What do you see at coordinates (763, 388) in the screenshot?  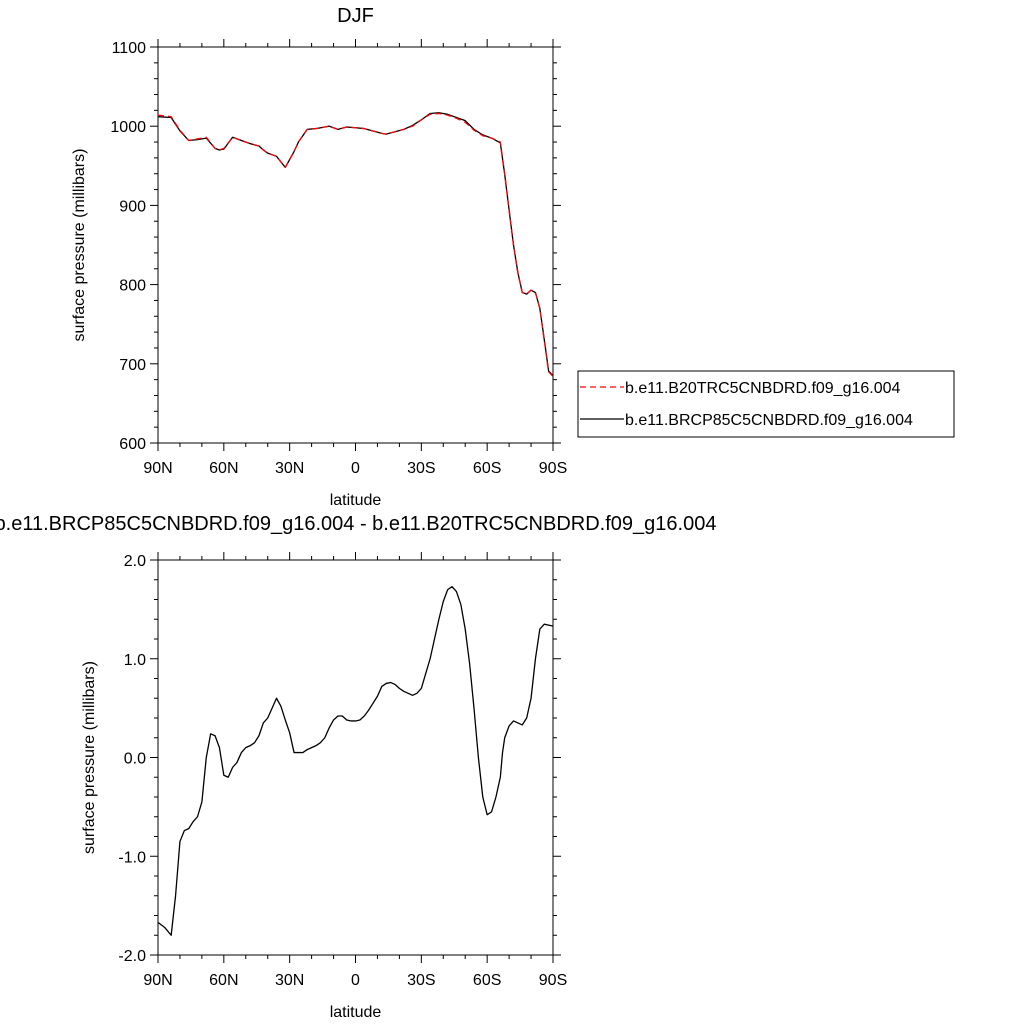 I see `legend-entry: b.e11.B20TRC5CNBDRD.f09_g16.004` at bounding box center [763, 388].